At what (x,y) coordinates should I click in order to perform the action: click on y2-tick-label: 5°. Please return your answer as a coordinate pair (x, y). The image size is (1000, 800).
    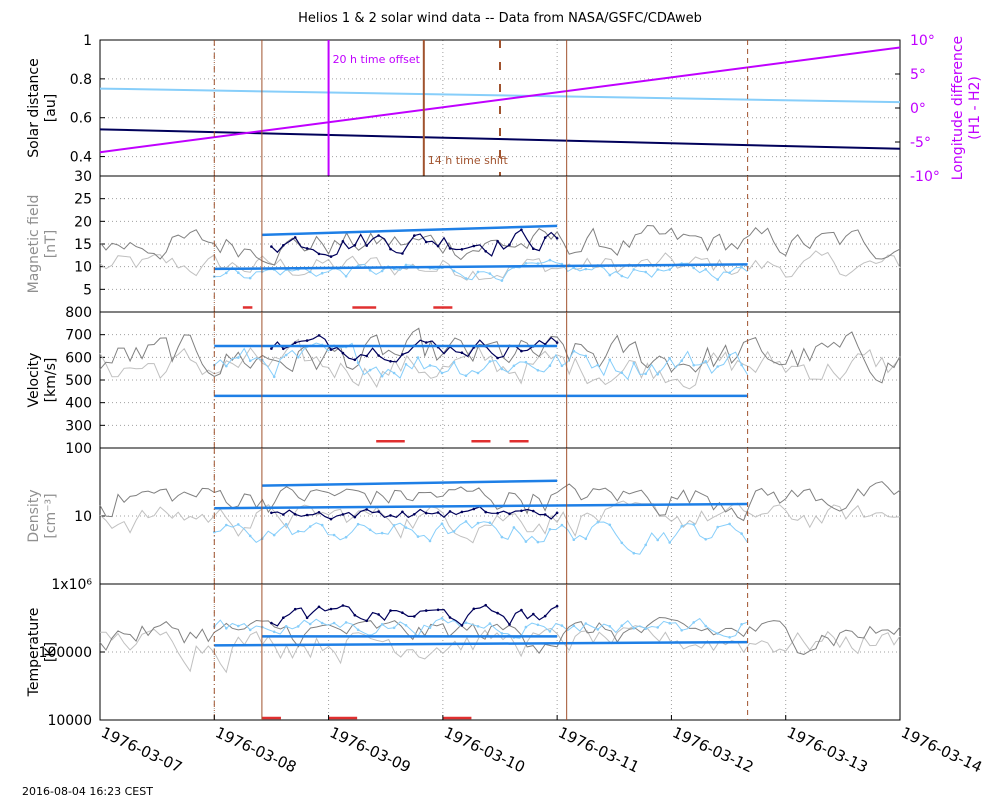
    Looking at the image, I should click on (918, 75).